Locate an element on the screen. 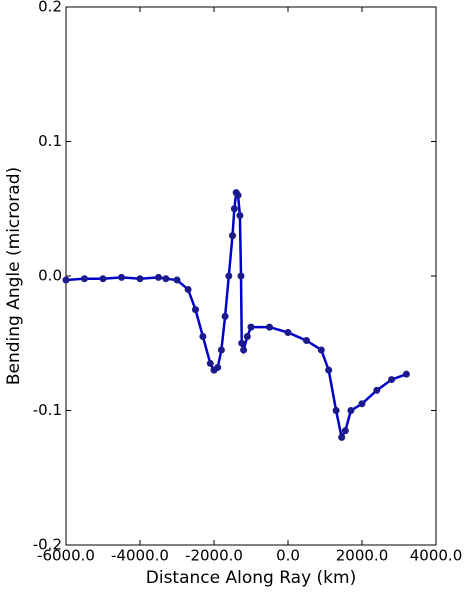  y-tick-label: -0.1 is located at coordinates (47, 410).